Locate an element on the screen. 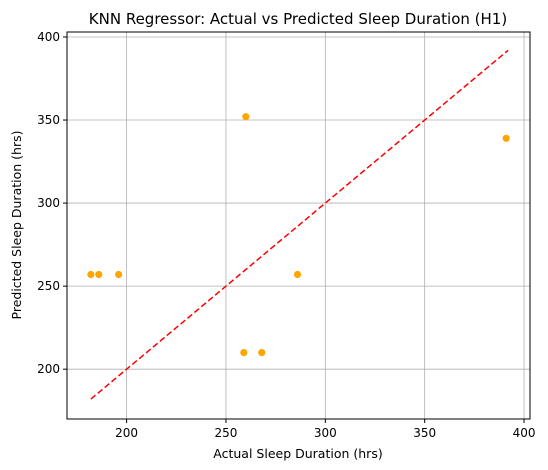 The image size is (548, 470). x-tick-label: 250 is located at coordinates (226, 433).